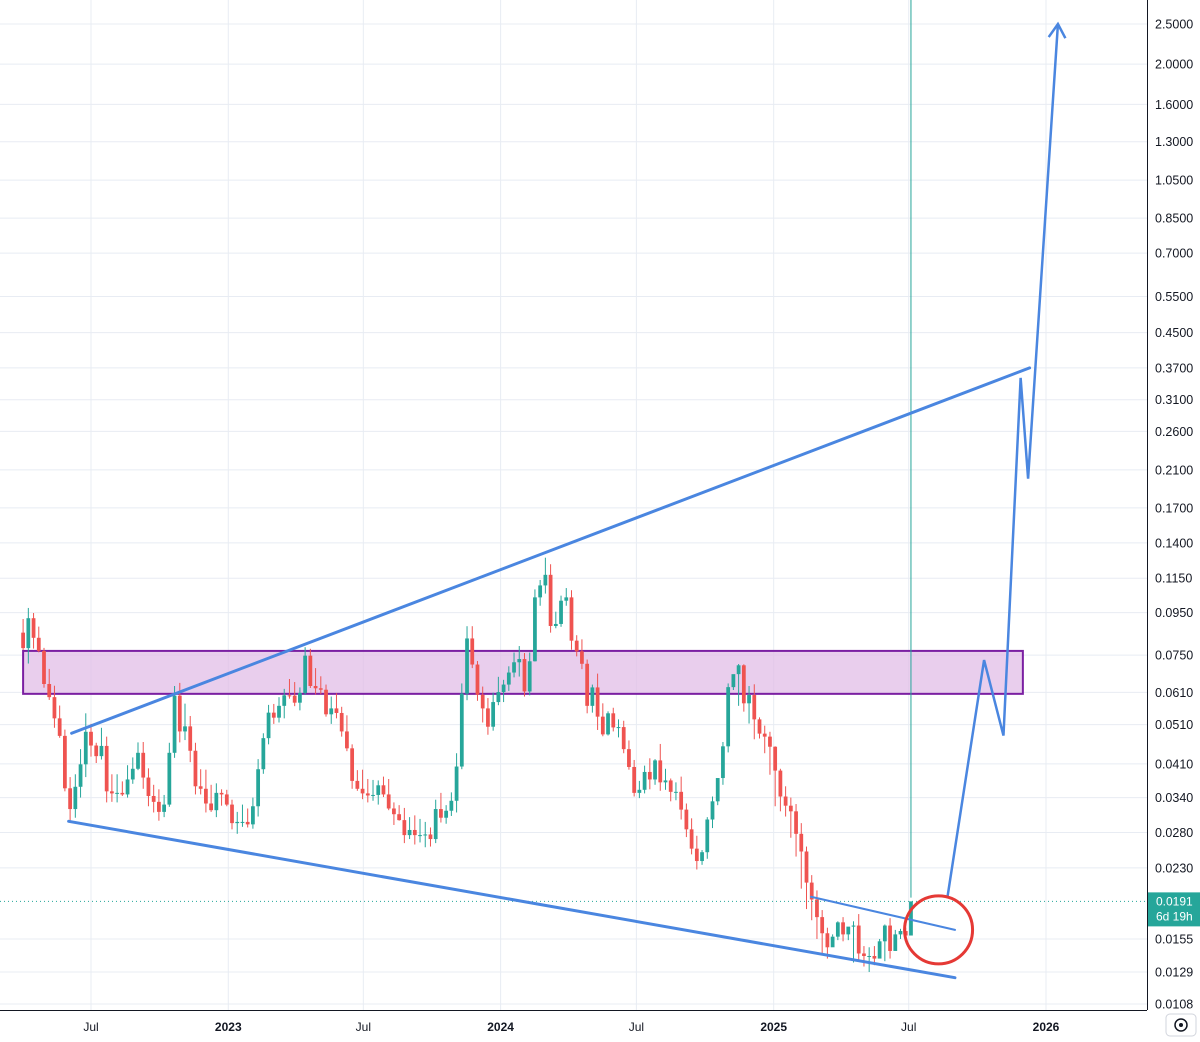 This screenshot has width=1200, height=1042. What do you see at coordinates (1174, 1005) in the screenshot?
I see `y-tick-label: 0.0108` at bounding box center [1174, 1005].